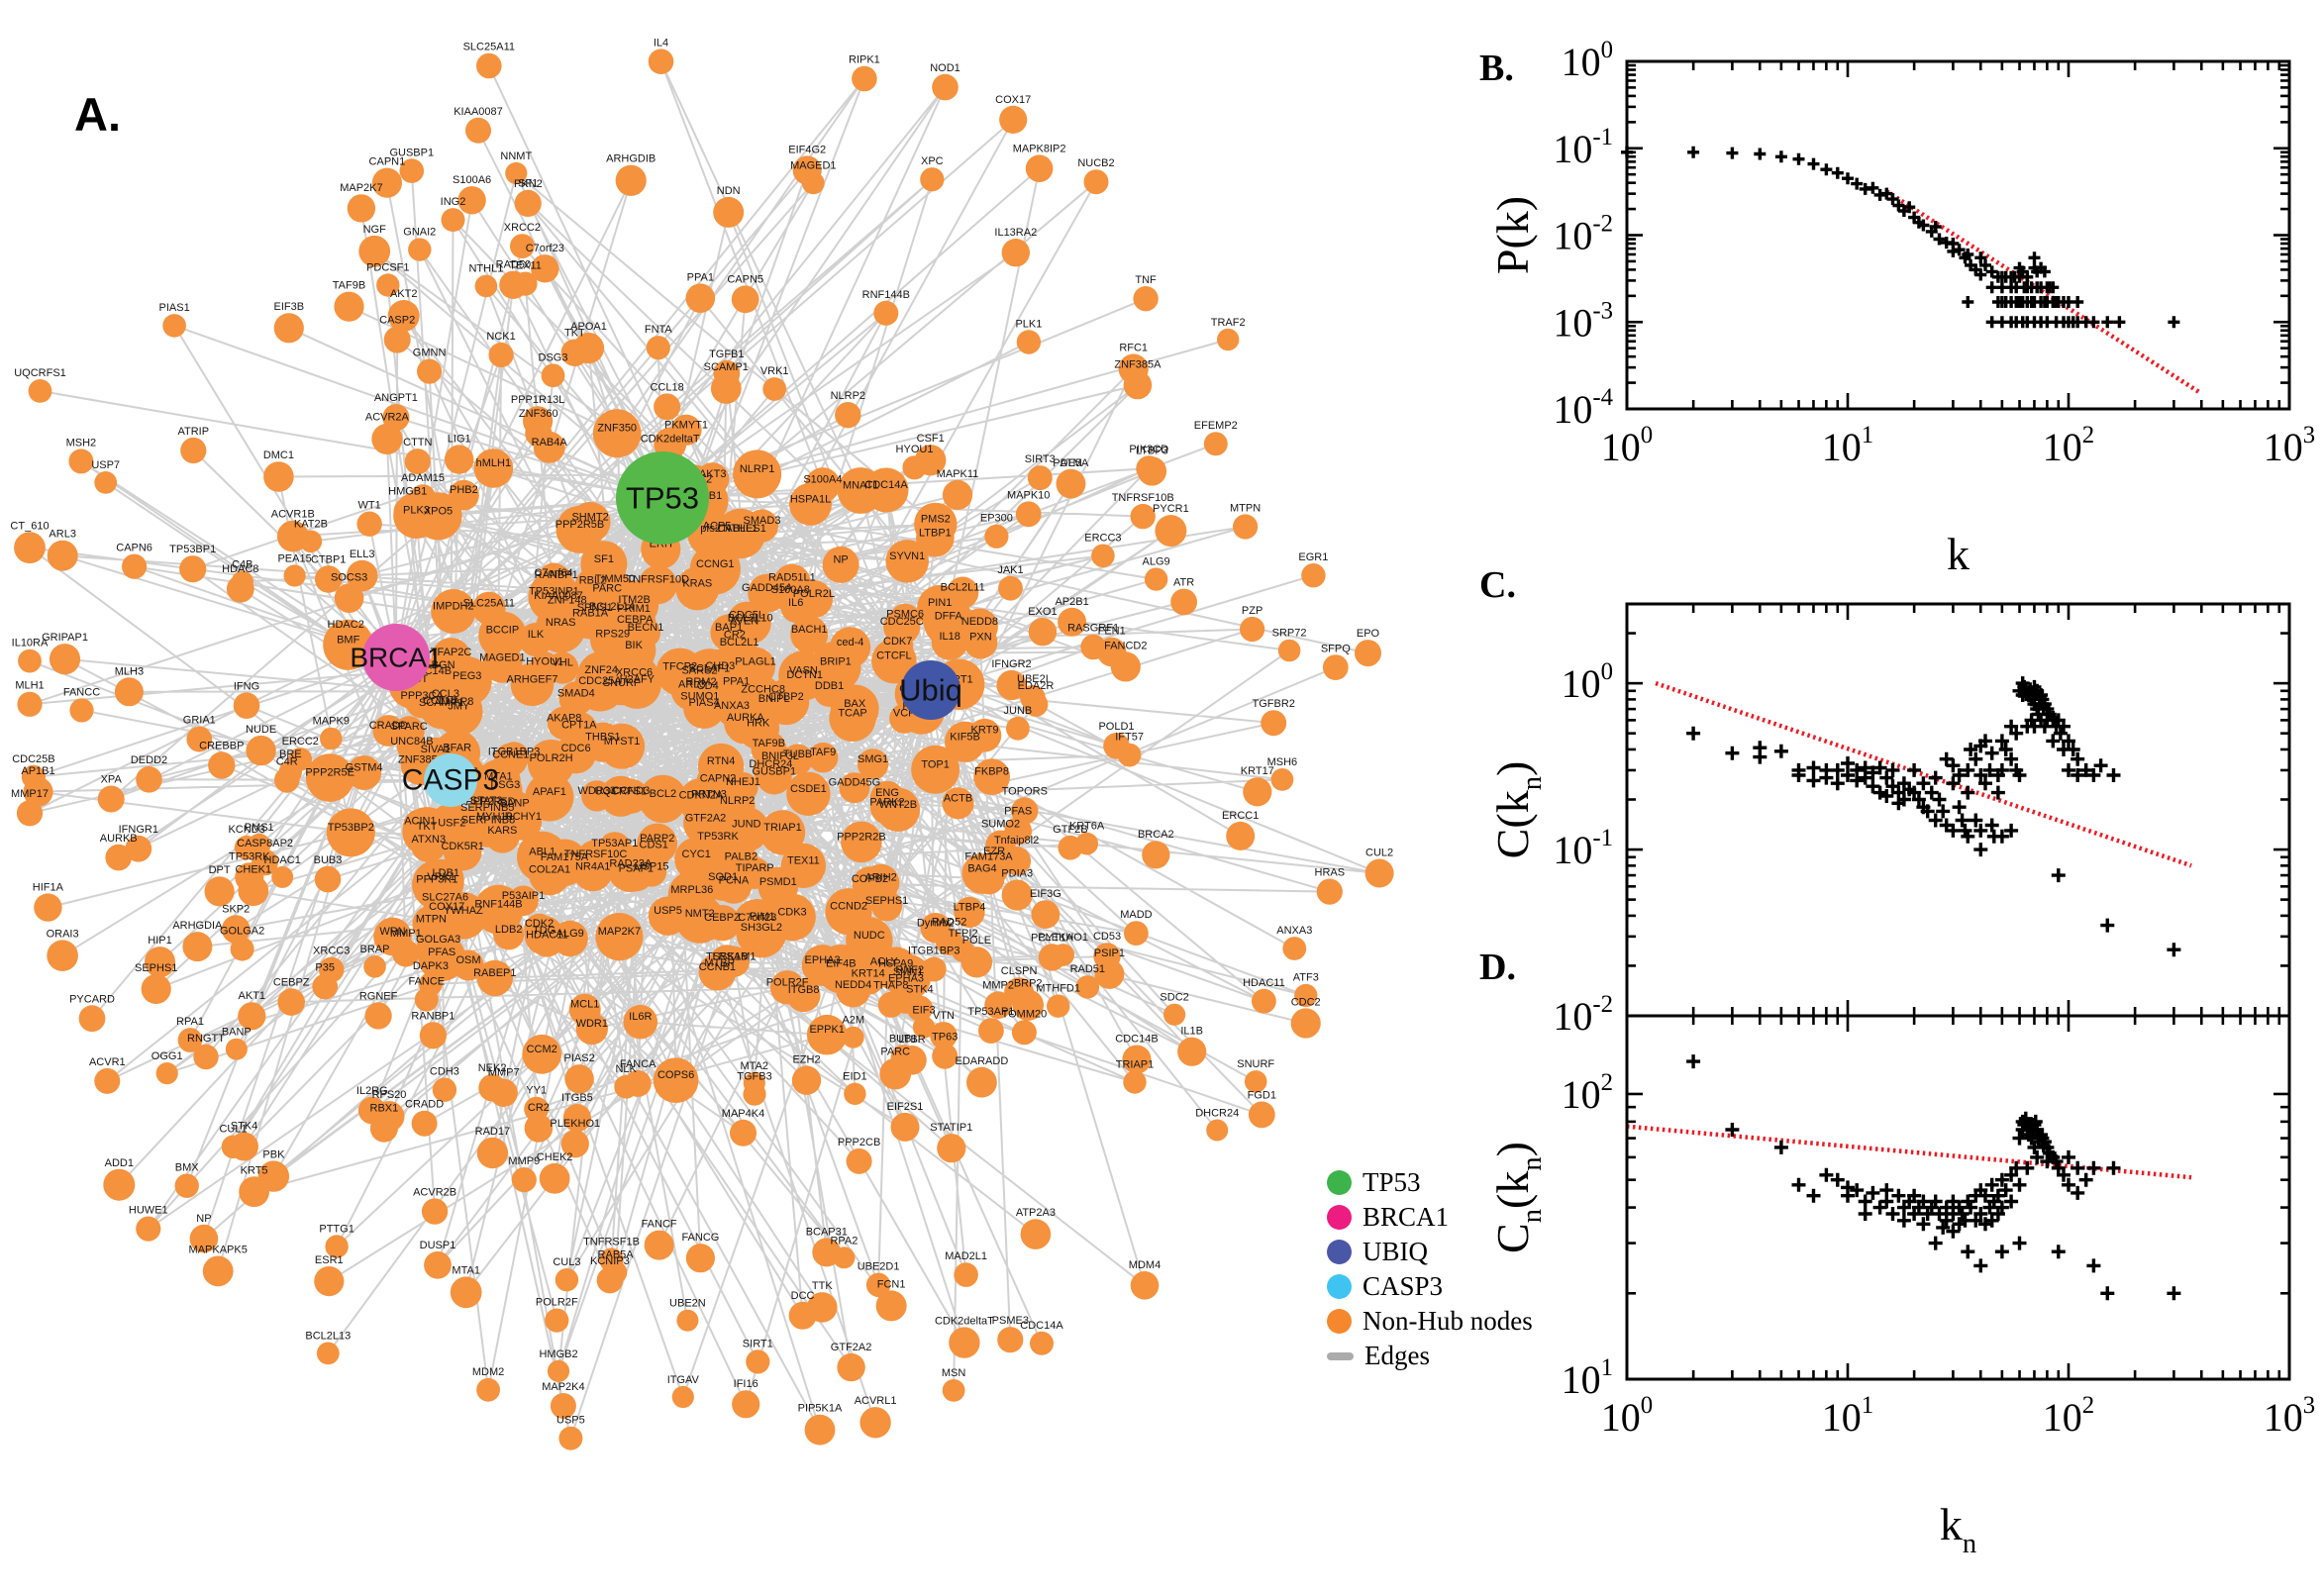 The image size is (2323, 1596). I want to click on node-label: THBS1, so click(602, 738).